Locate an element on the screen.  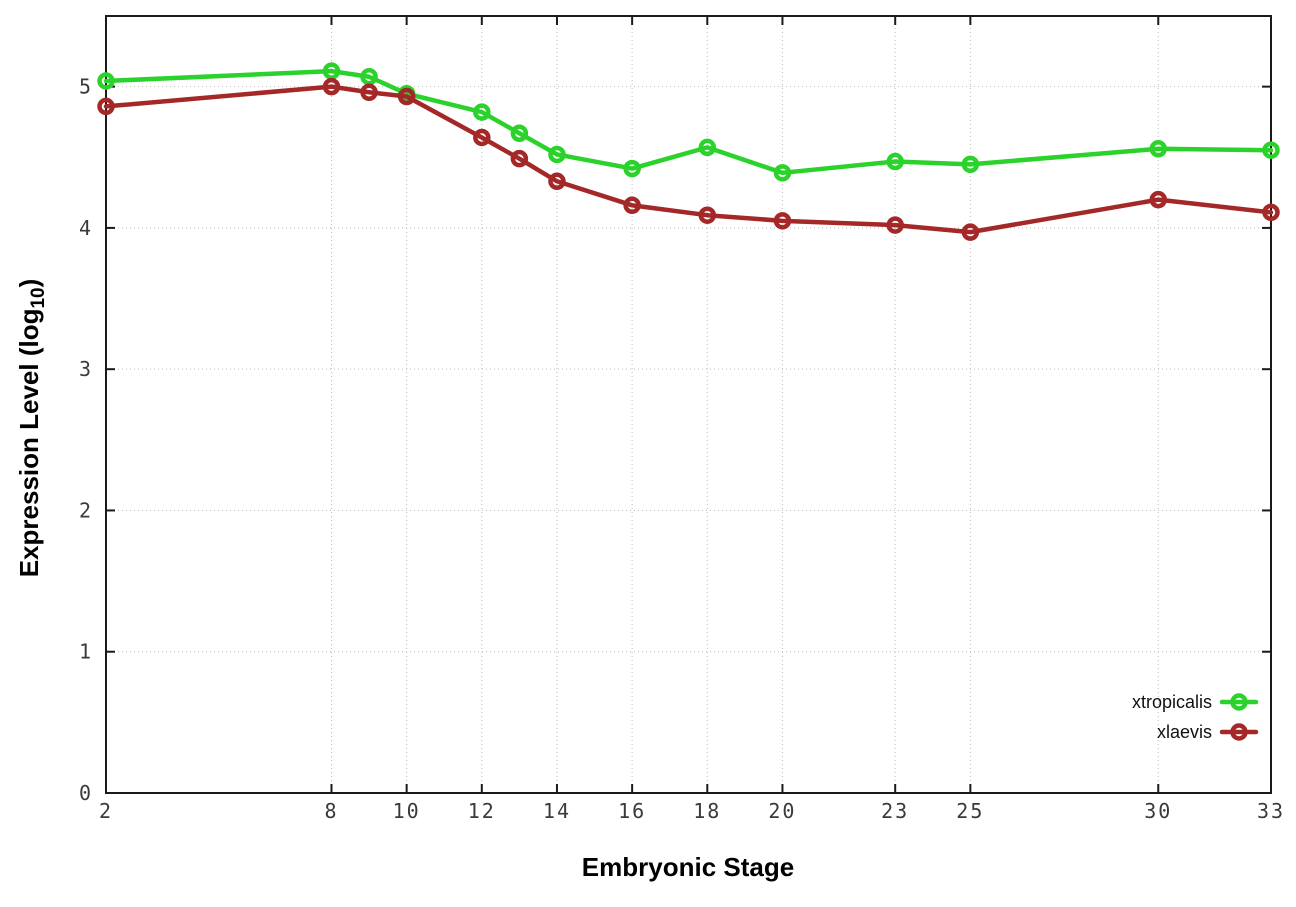
x-tick-label: 30 is located at coordinates (1158, 811).